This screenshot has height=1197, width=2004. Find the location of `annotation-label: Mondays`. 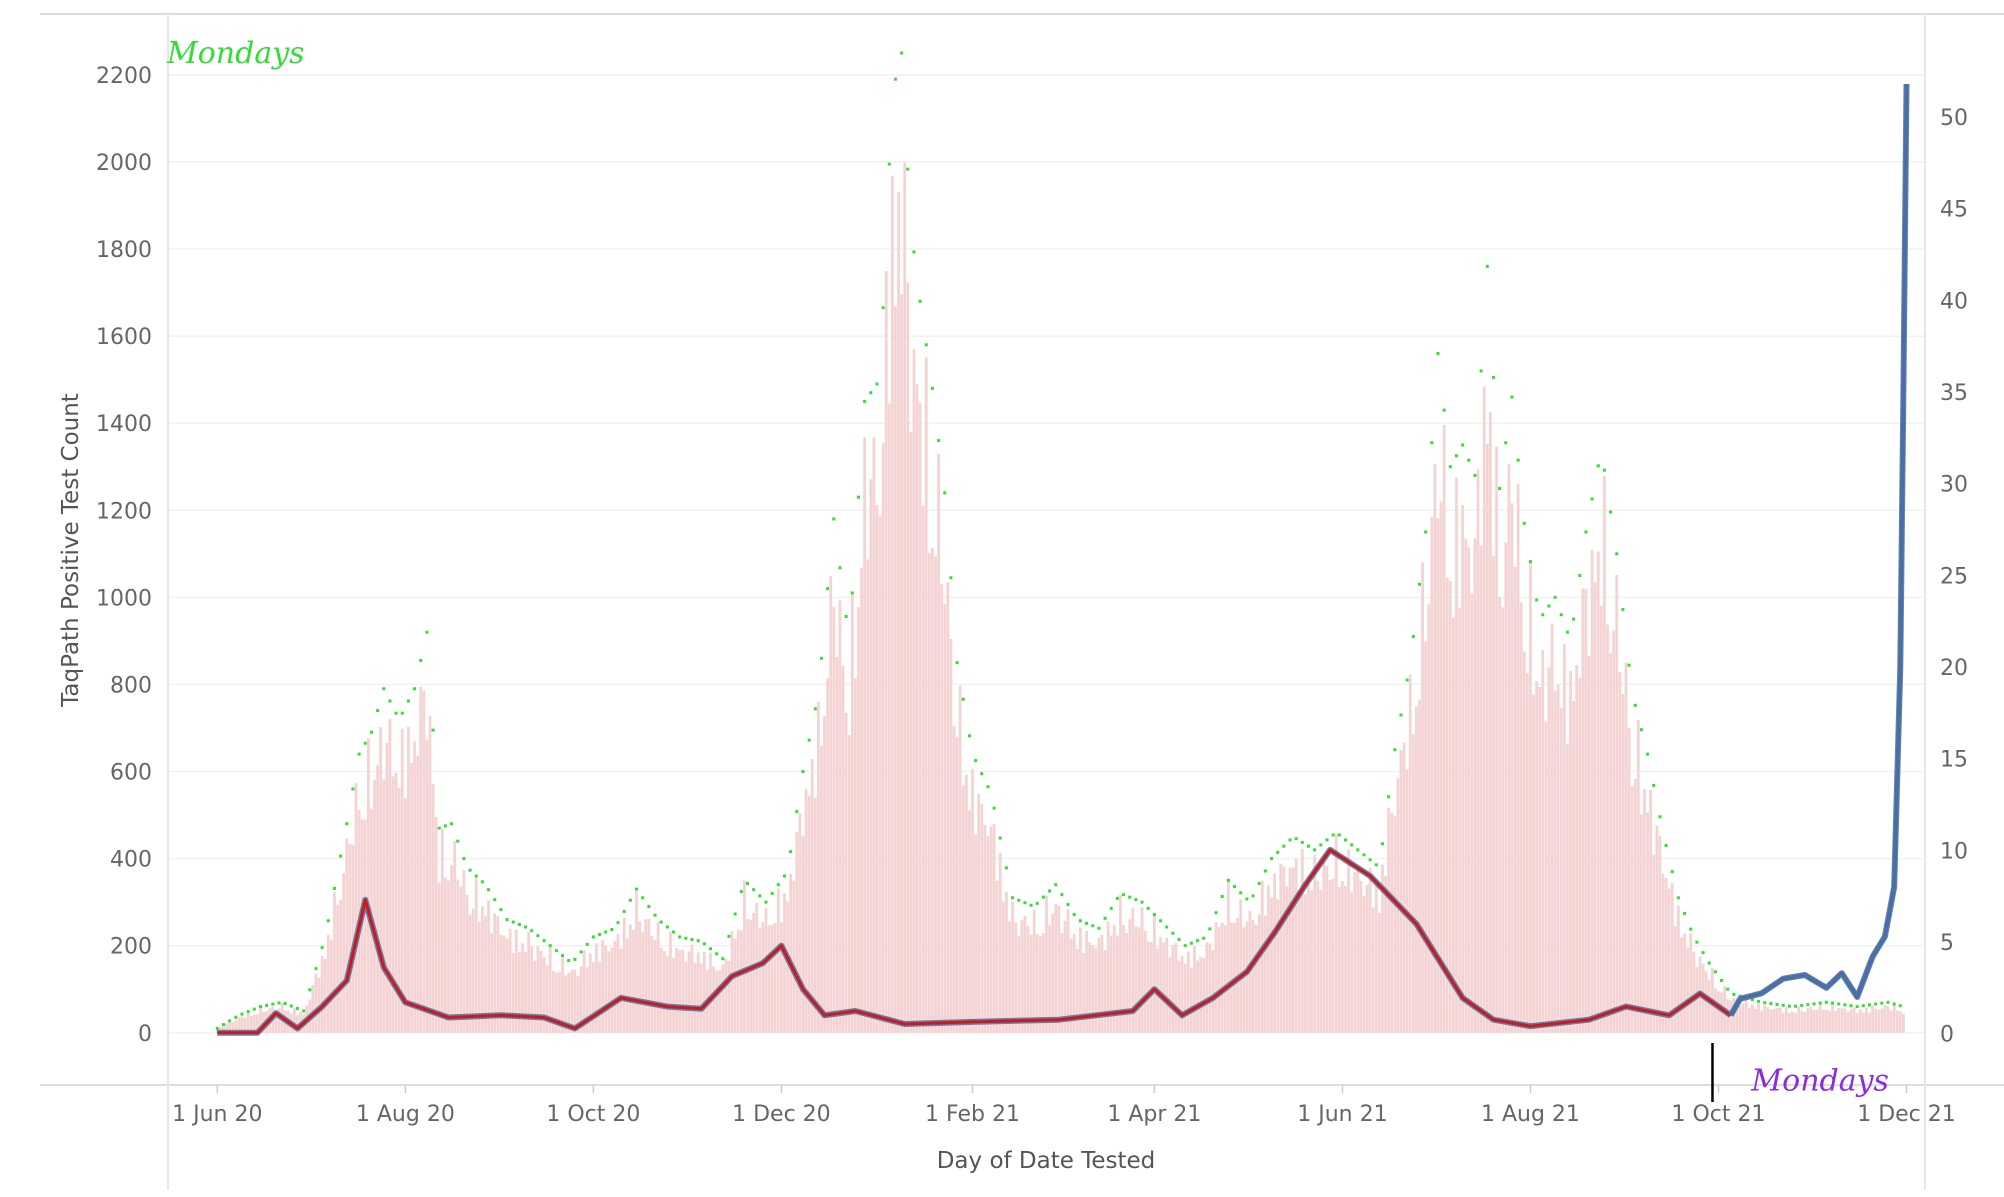

annotation-label: Mondays is located at coordinates (1819, 1081).